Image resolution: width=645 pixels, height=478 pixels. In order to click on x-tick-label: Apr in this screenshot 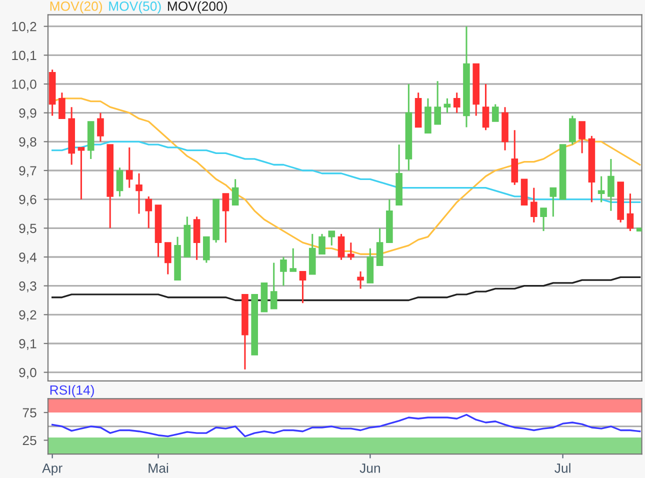, I will do `click(52, 470)`.